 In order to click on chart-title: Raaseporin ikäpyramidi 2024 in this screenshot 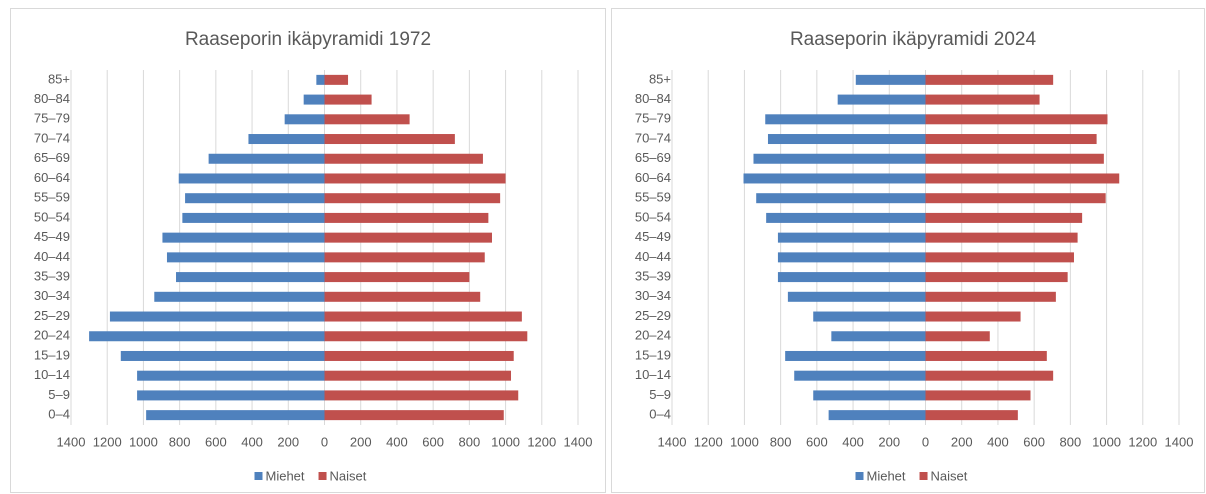, I will do `click(913, 39)`.